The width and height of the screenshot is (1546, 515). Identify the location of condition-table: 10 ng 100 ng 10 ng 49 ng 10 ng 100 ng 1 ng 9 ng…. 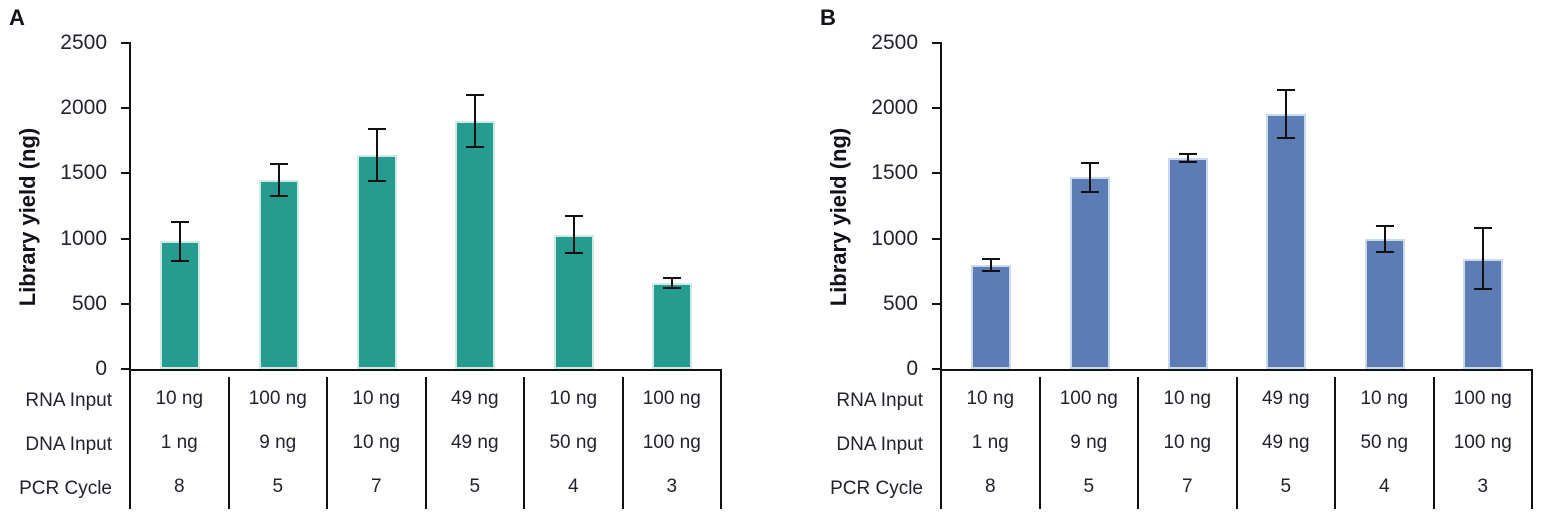
(1236, 439).